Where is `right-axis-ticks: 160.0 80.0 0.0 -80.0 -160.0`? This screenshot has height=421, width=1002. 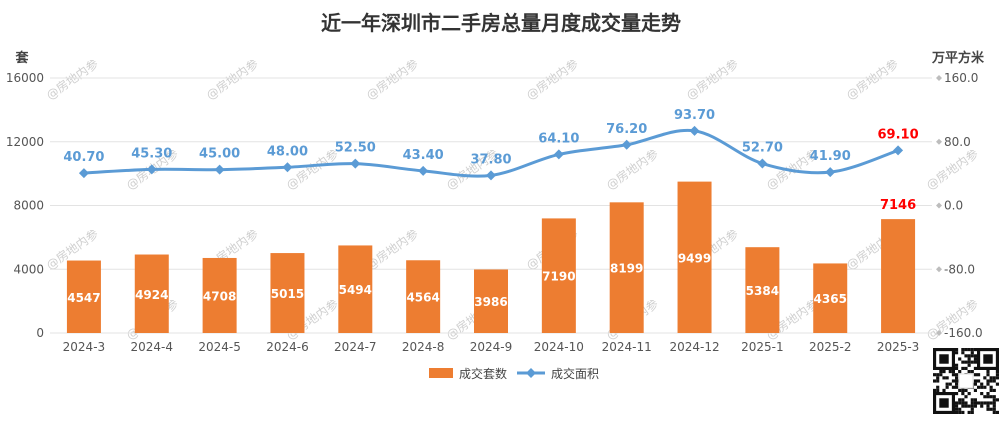
right-axis-ticks: 160.0 80.0 0.0 -80.0 -160.0 is located at coordinates (959, 205).